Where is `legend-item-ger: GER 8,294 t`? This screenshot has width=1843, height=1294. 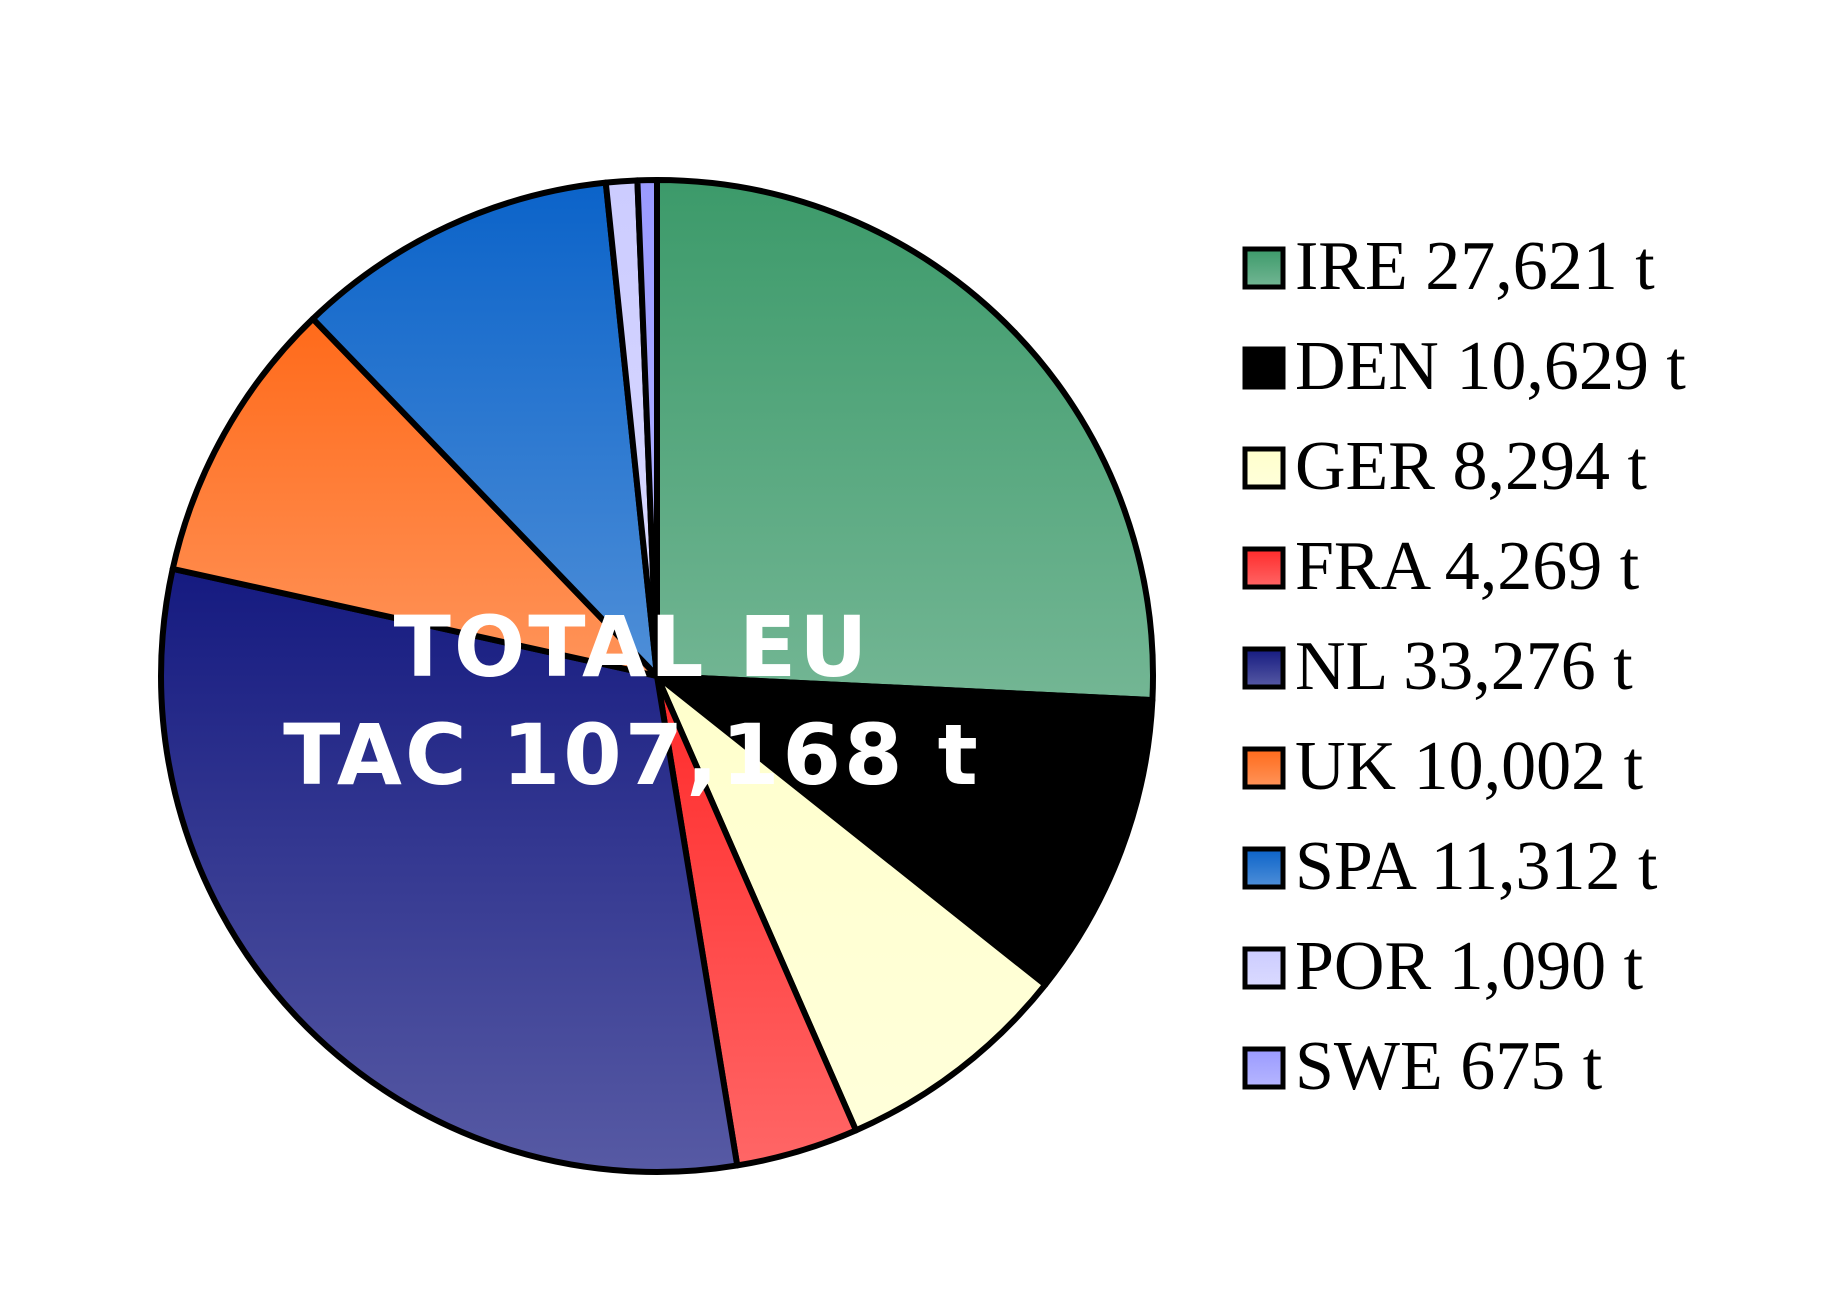
legend-item-ger: GER 8,294 t is located at coordinates (1445, 466).